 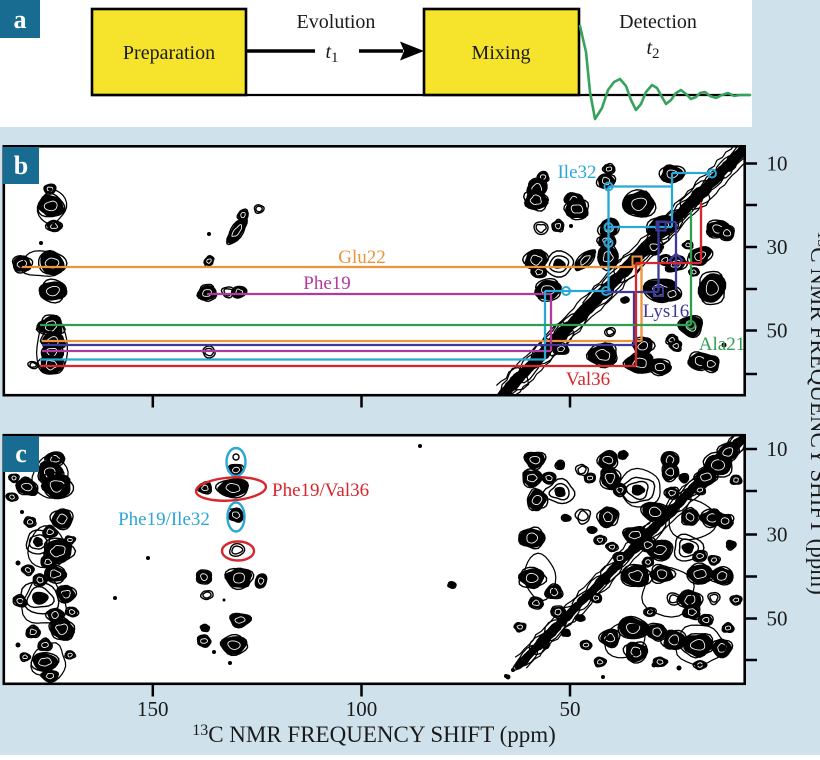 I want to click on svg-text: a, so click(x=20, y=19).